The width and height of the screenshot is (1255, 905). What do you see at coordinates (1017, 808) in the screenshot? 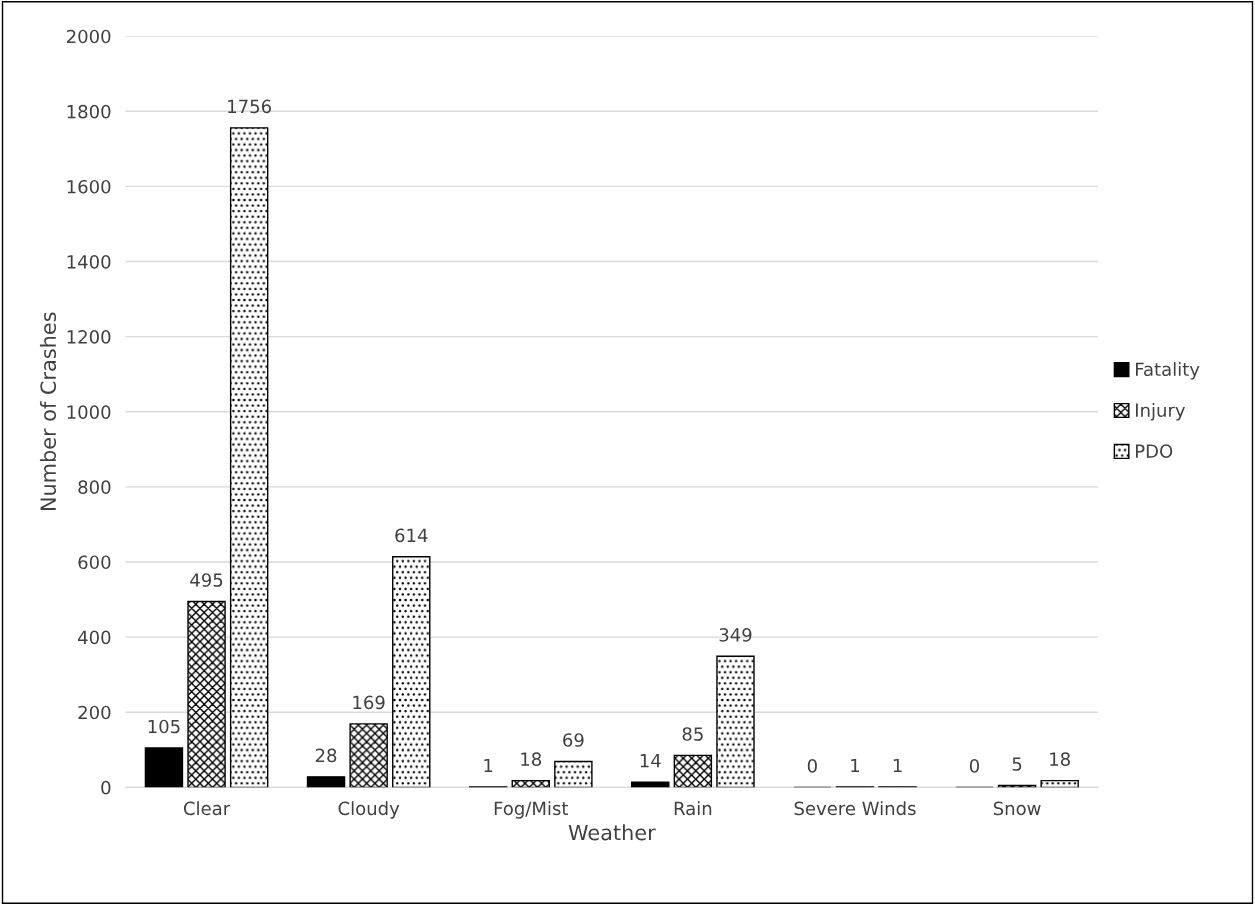
I see `x-tick-label: Snow` at bounding box center [1017, 808].